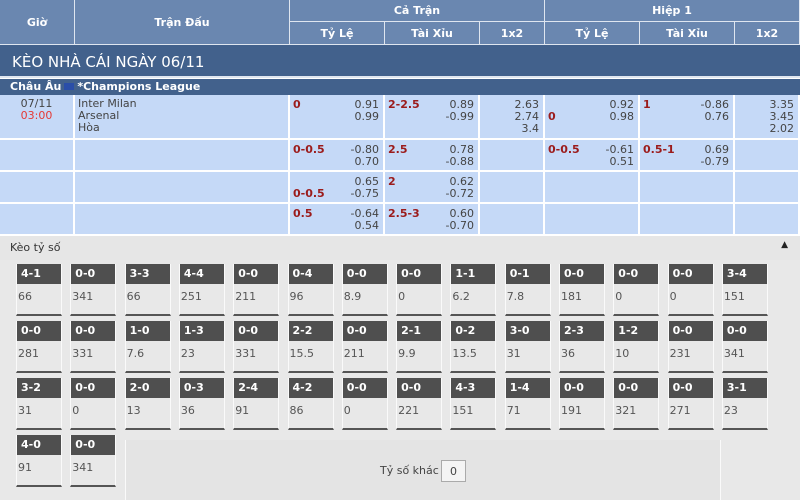 This screenshot has height=500, width=800. Describe the element at coordinates (337, 220) in the screenshot. I see `odds-cell: 0.5 -0.64 0.54` at that location.